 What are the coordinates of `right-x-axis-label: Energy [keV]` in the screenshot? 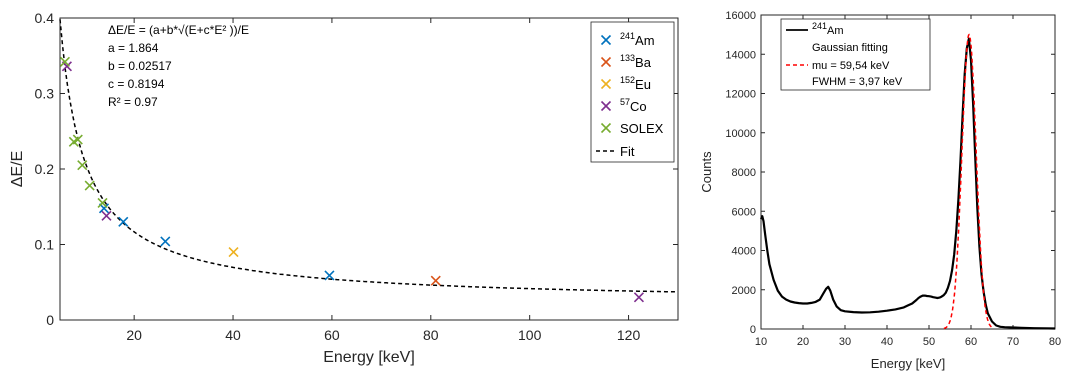 It's located at (908, 363).